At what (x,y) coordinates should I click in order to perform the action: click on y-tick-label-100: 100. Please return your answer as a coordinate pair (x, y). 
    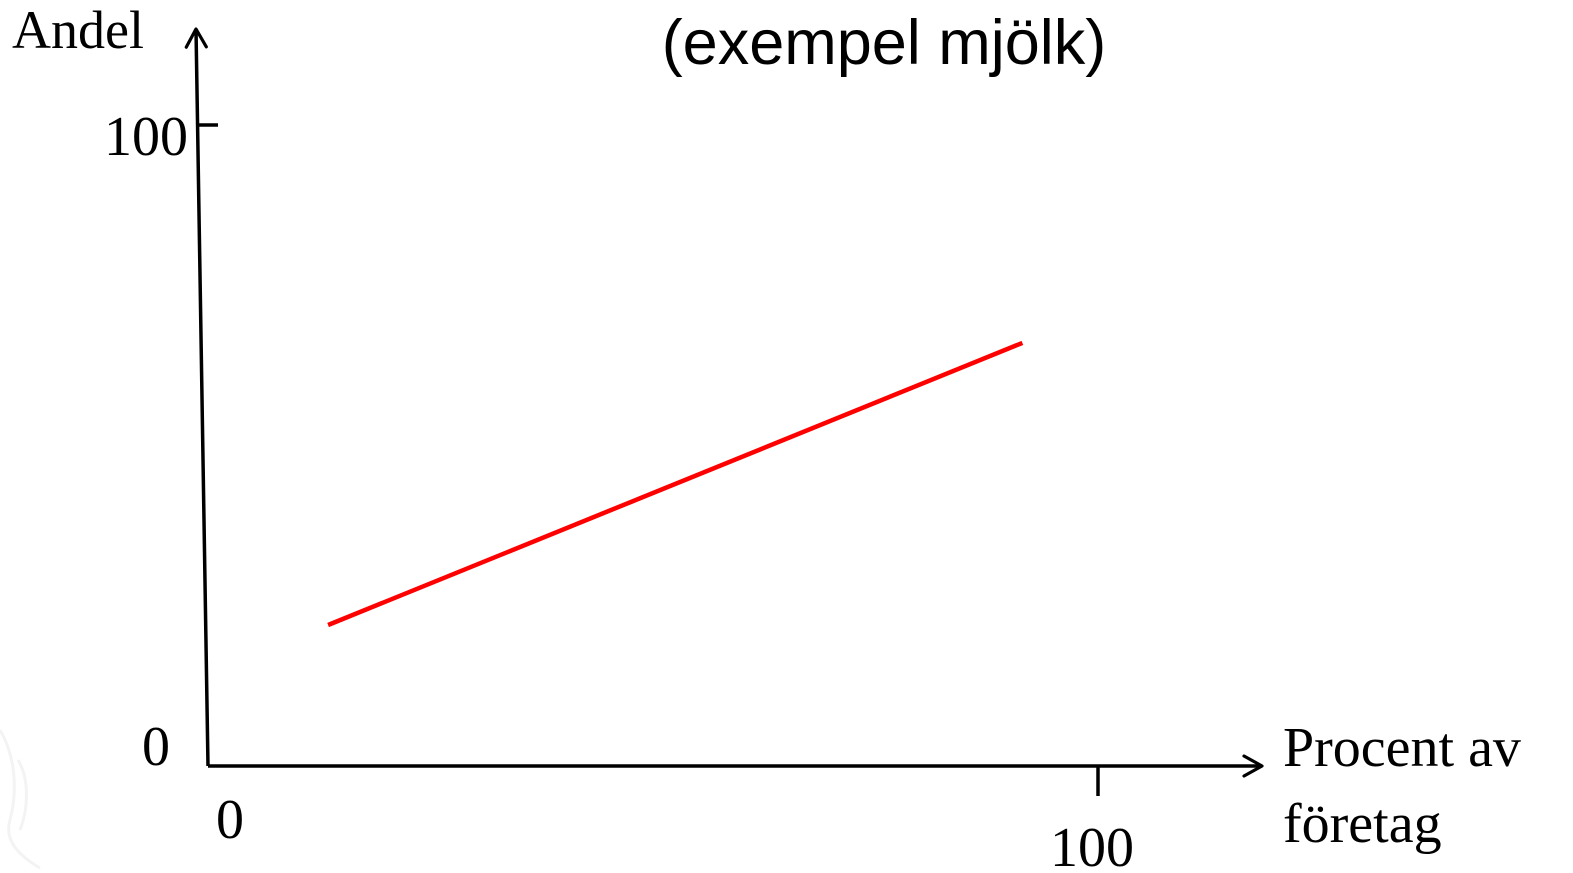
    Looking at the image, I should click on (146, 137).